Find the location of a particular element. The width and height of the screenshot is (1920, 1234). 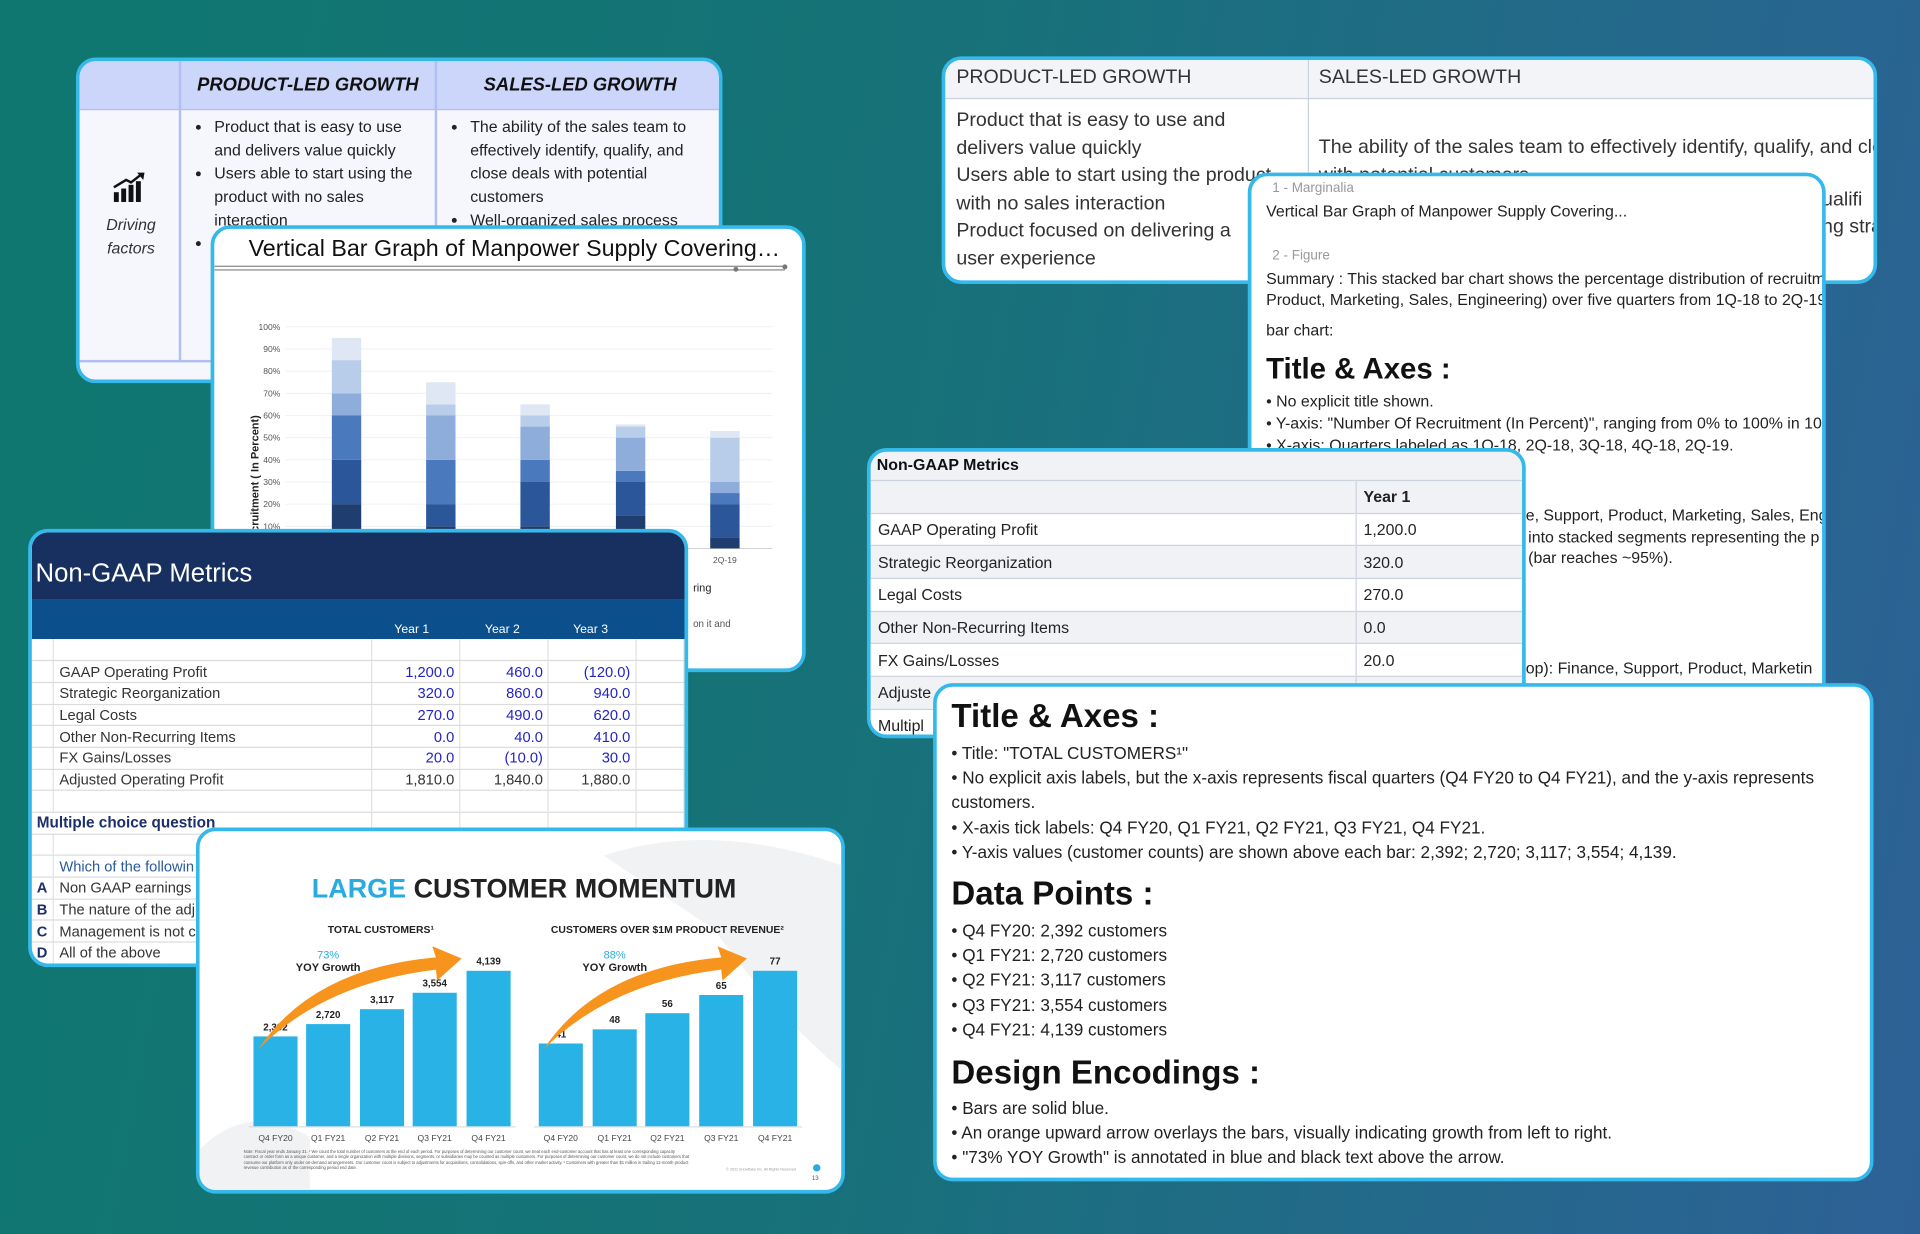

cell: 490.0 is located at coordinates (504, 715).